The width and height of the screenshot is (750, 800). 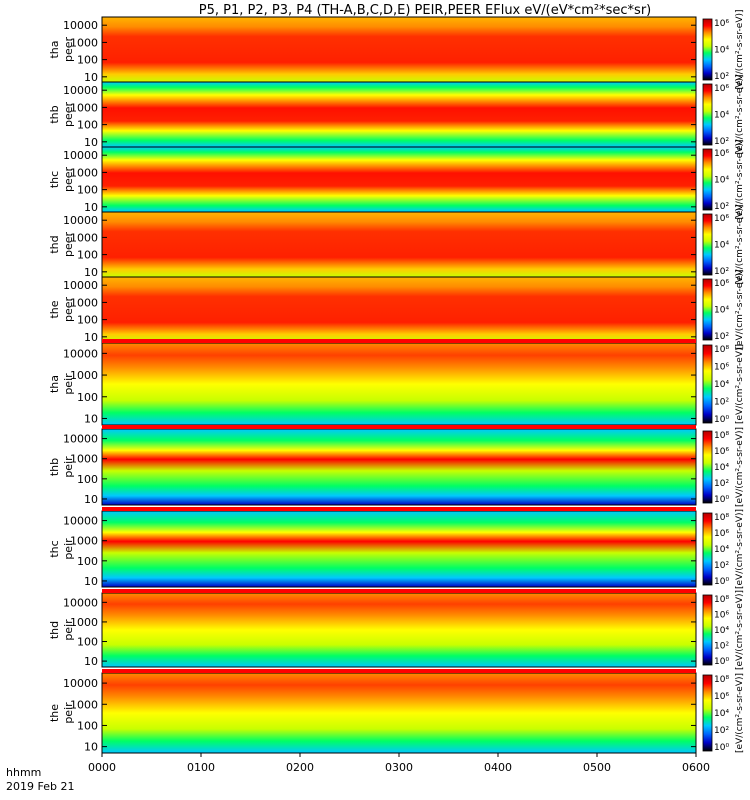 I want to click on x-tick-label: 0500, so click(x=597, y=767).